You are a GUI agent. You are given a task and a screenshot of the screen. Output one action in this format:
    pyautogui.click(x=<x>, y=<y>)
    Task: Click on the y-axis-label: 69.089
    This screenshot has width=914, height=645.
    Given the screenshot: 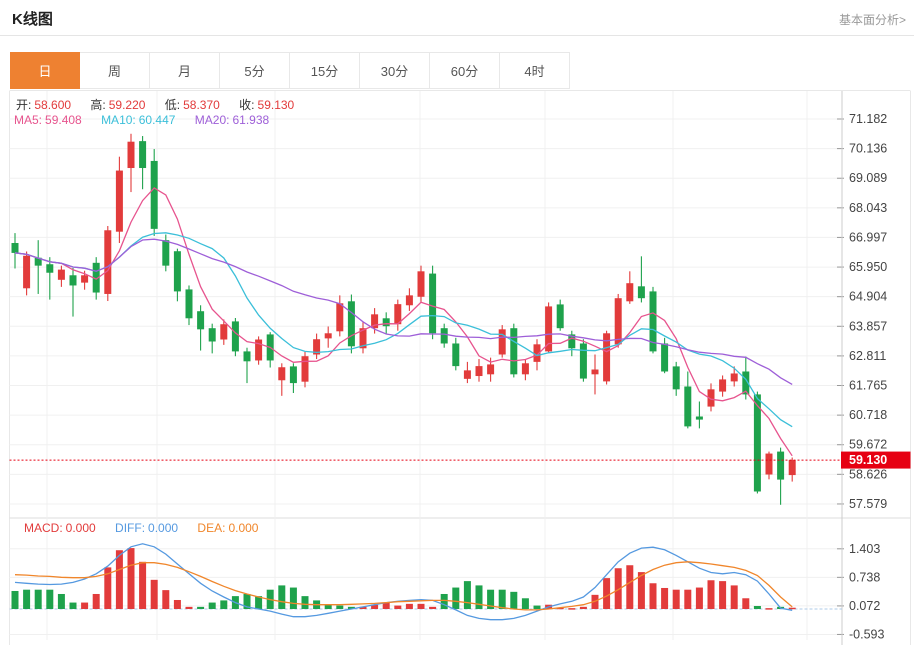 What is the action you would take?
    pyautogui.click(x=868, y=178)
    